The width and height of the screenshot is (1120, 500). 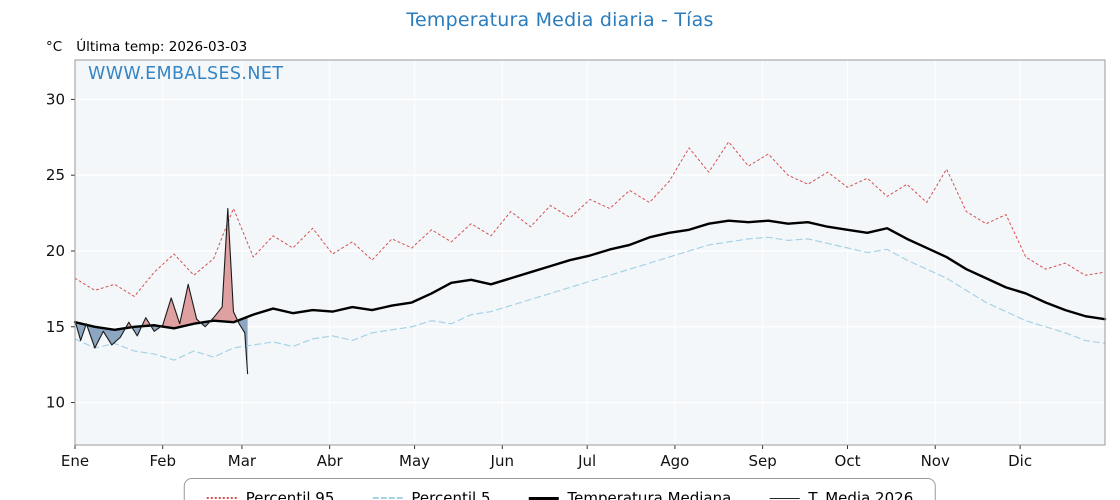 What do you see at coordinates (162, 461) in the screenshot?
I see `svg-text: Feb` at bounding box center [162, 461].